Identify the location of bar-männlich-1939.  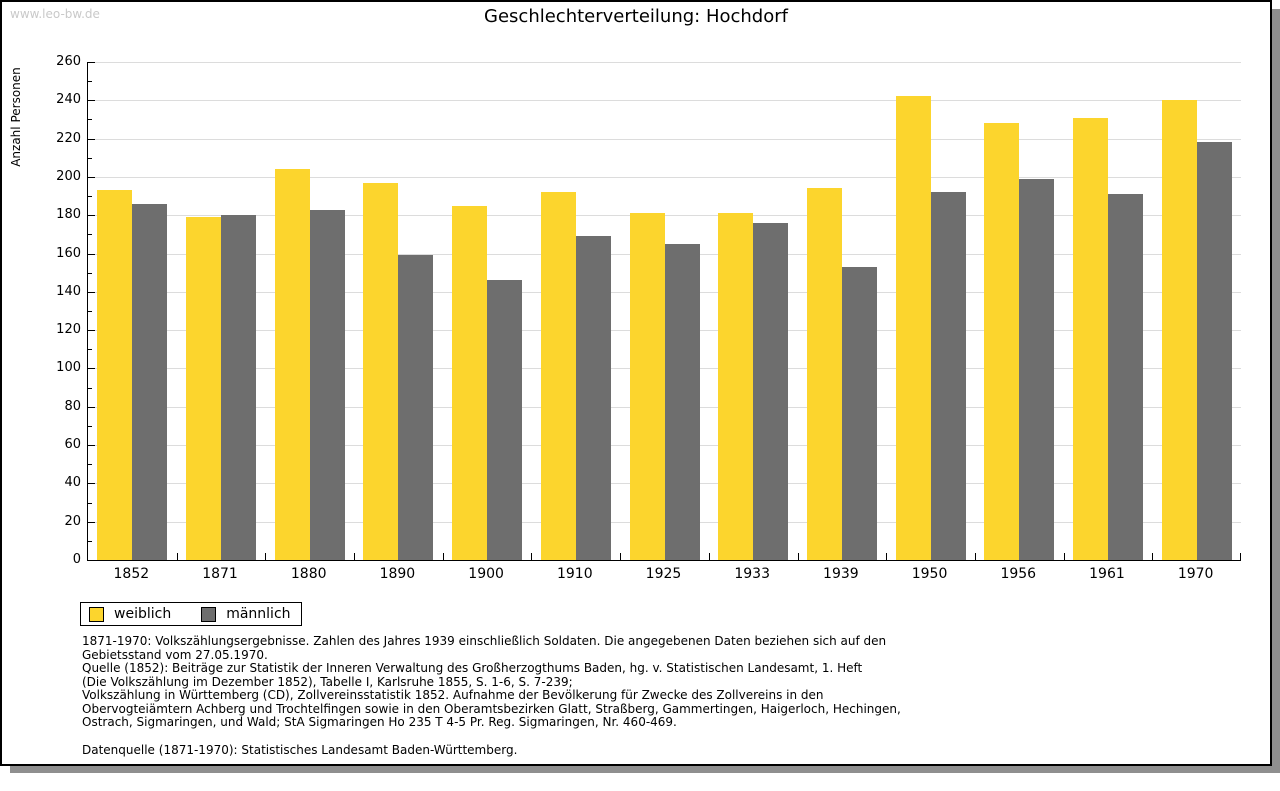
(859, 413).